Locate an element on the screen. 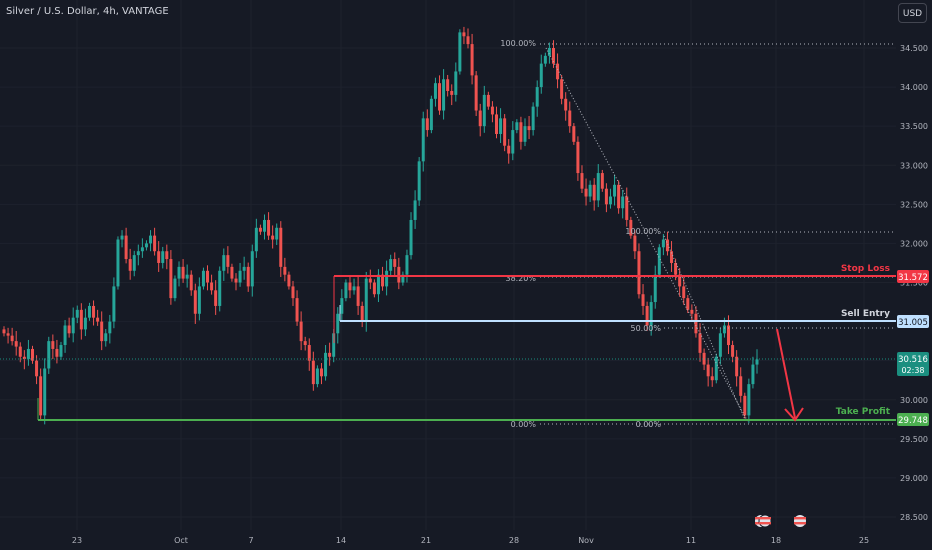 Image resolution: width=932 pixels, height=550 pixels. current-price-tag: 30.516 02:38 is located at coordinates (913, 364).